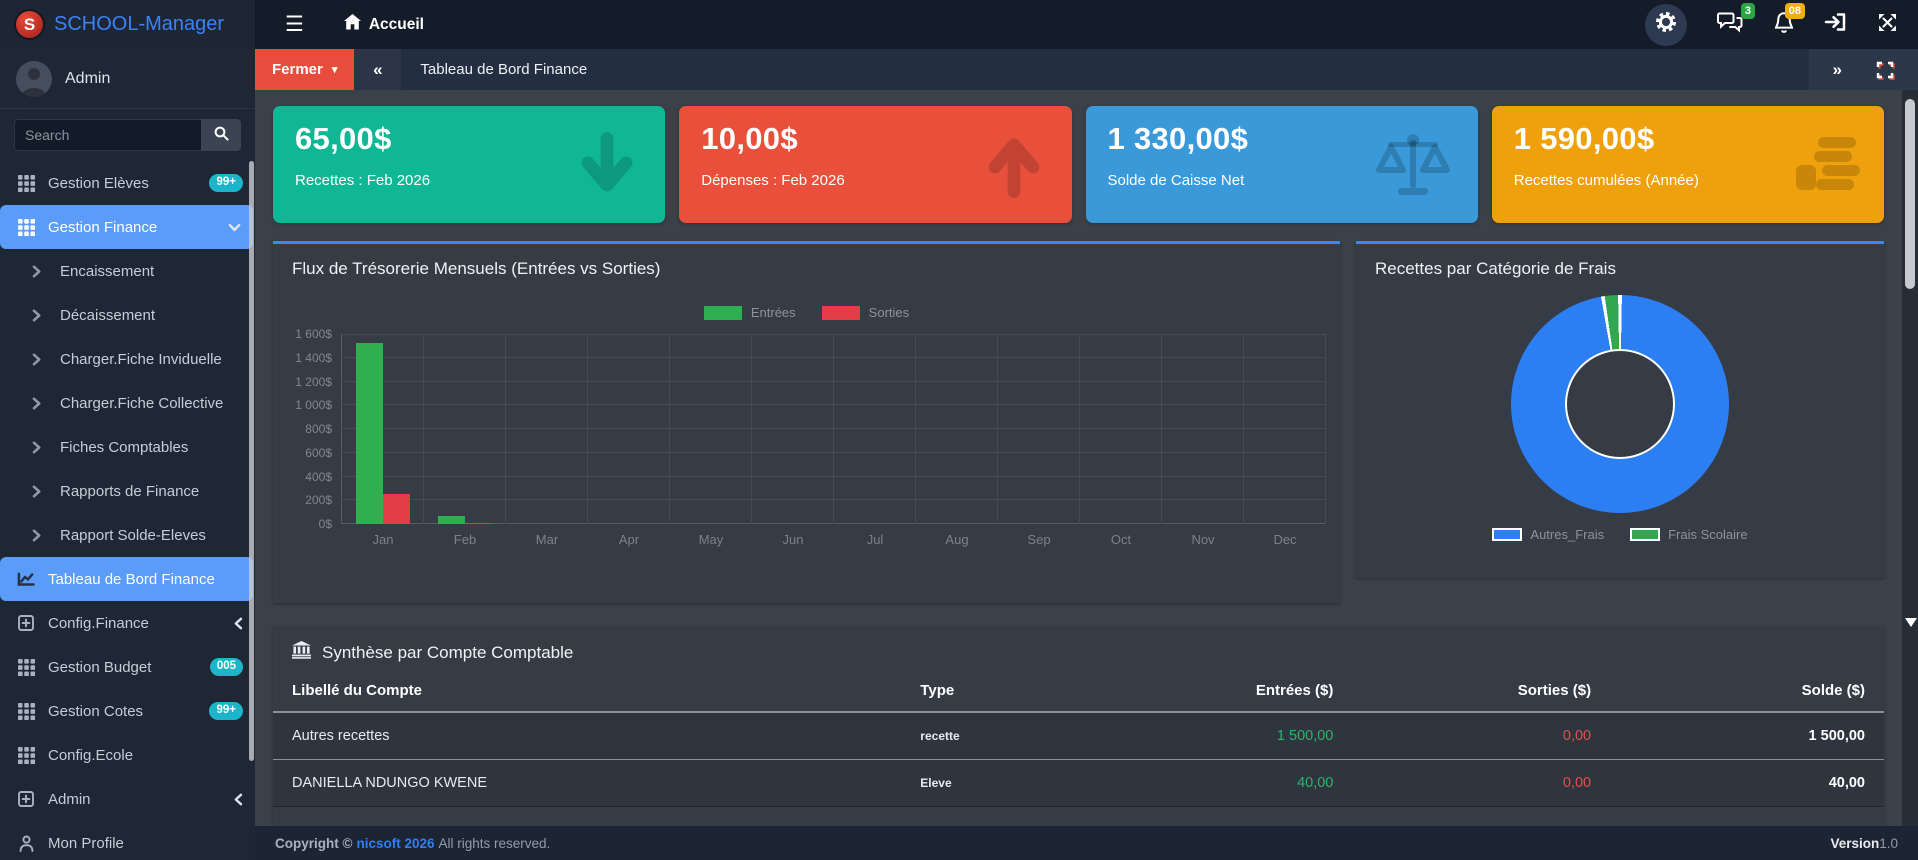 Image resolution: width=1918 pixels, height=860 pixels. I want to click on bar-entrees-jan, so click(369, 433).